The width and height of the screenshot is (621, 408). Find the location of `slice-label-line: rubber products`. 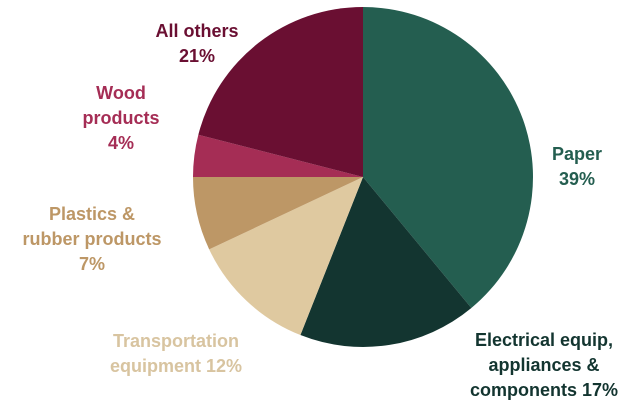

slice-label-line: rubber products is located at coordinates (91, 239).